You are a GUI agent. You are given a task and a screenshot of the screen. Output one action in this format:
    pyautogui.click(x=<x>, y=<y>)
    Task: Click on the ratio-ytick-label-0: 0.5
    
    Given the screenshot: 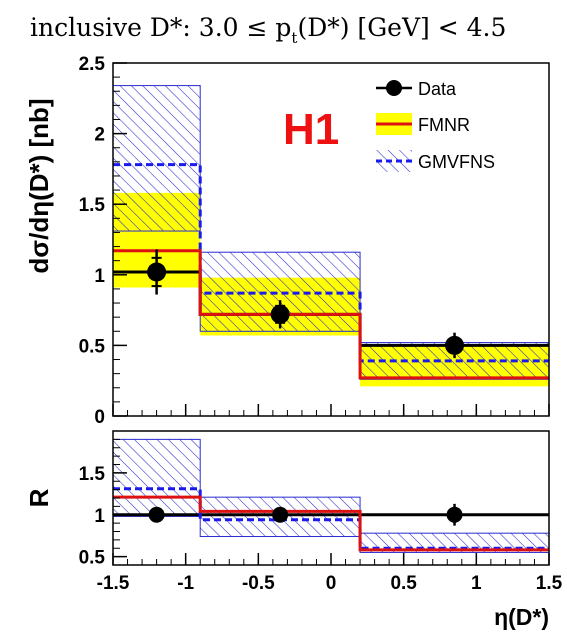 What is the action you would take?
    pyautogui.click(x=92, y=558)
    